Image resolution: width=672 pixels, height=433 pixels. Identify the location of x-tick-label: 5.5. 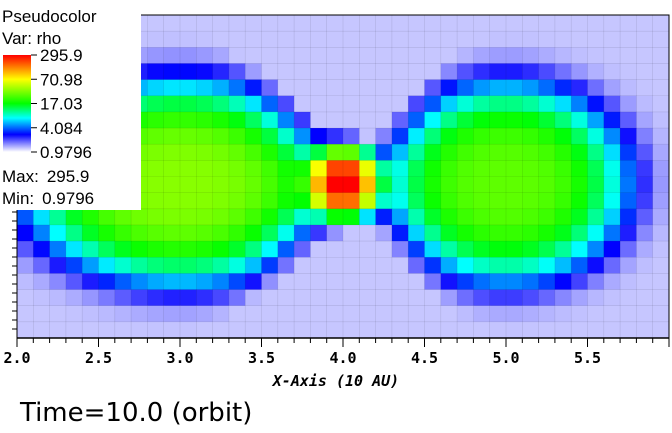
(587, 358).